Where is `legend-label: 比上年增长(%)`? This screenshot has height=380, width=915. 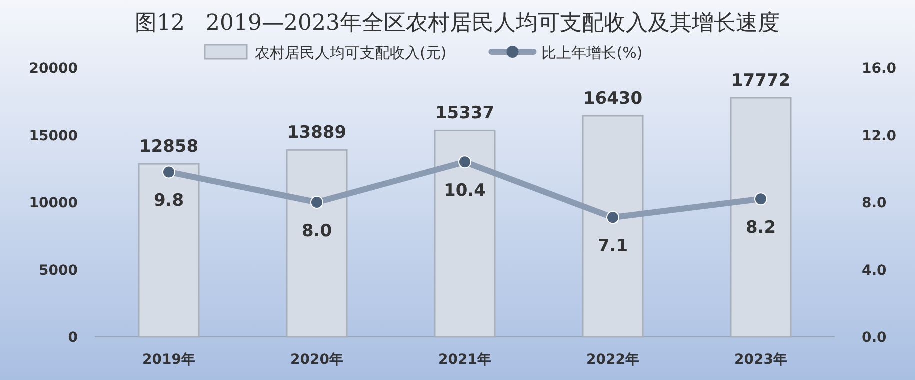
legend-label: 比上年增长(%) is located at coordinates (592, 53).